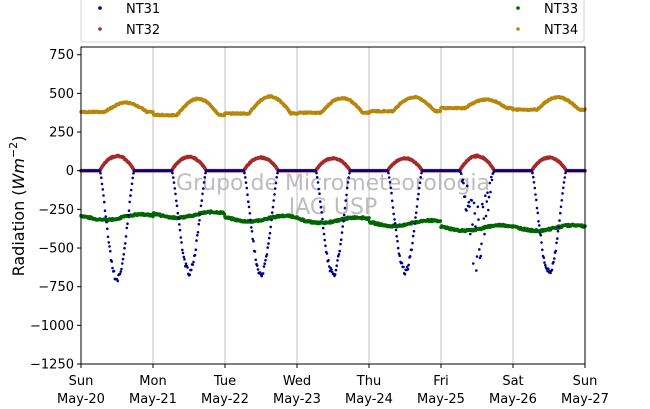 Image resolution: width=650 pixels, height=409 pixels. I want to click on x-tick-label-date: May-20, so click(81, 399).